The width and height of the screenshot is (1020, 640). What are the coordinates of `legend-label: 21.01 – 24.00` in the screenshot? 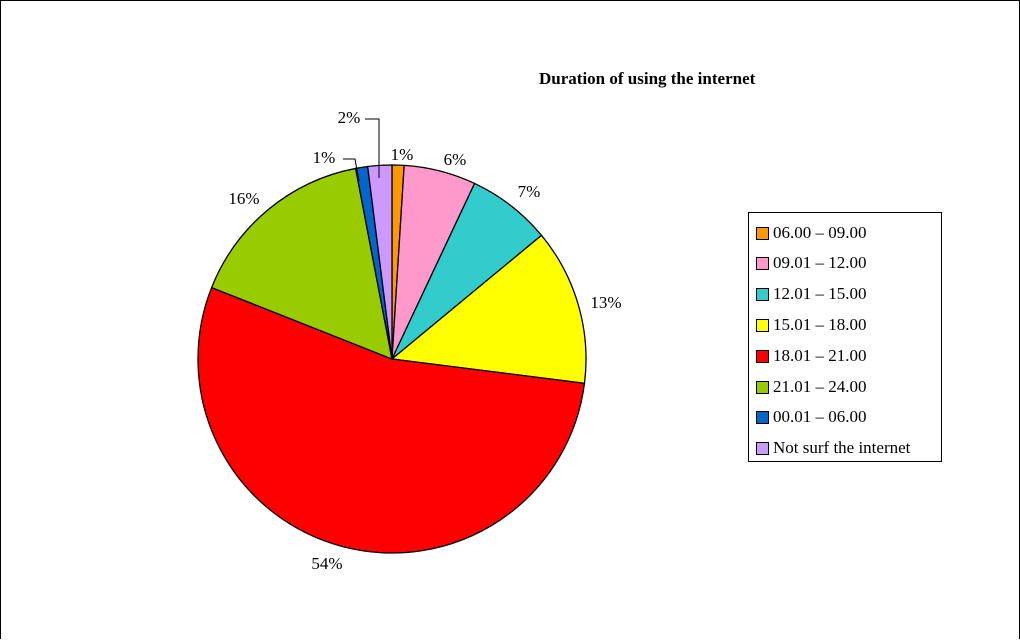 It's located at (820, 386).